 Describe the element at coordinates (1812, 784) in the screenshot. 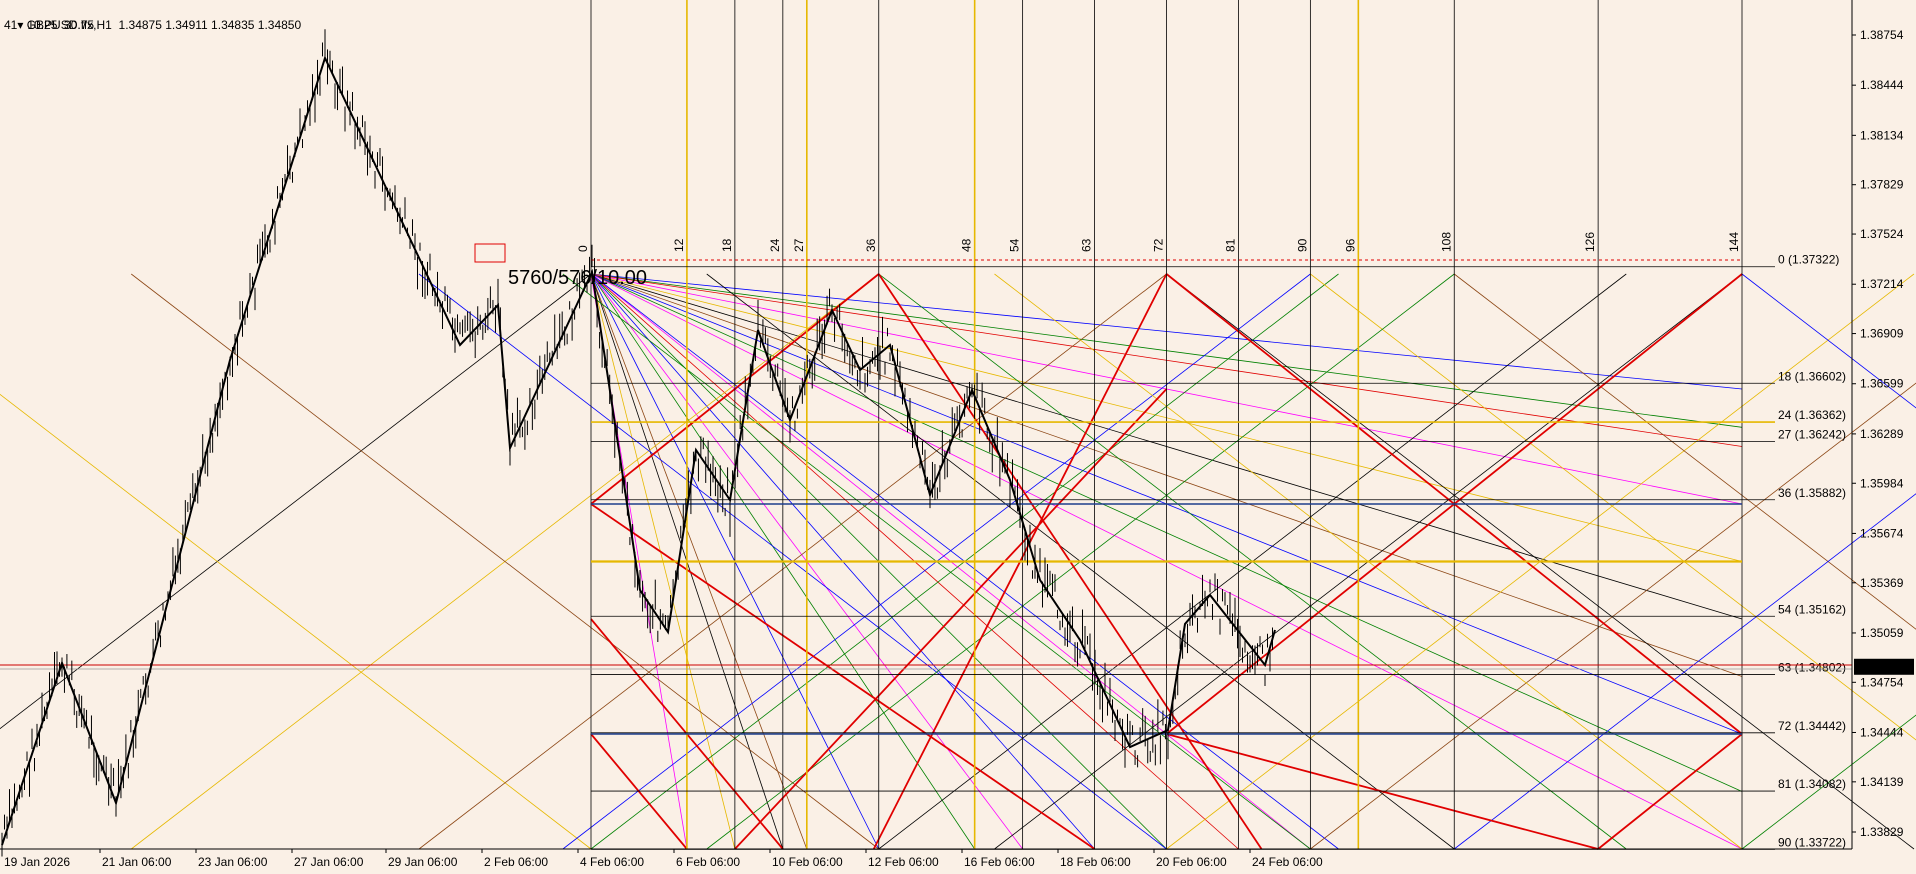

I see `gann-level-label: 81 (1.34082)` at that location.